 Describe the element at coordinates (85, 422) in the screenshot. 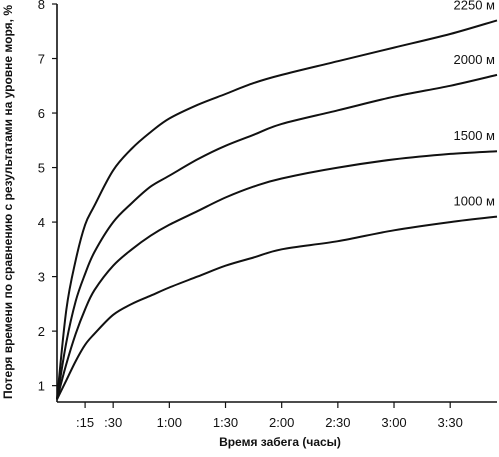

I see `x-tick-label-:15: :15` at that location.